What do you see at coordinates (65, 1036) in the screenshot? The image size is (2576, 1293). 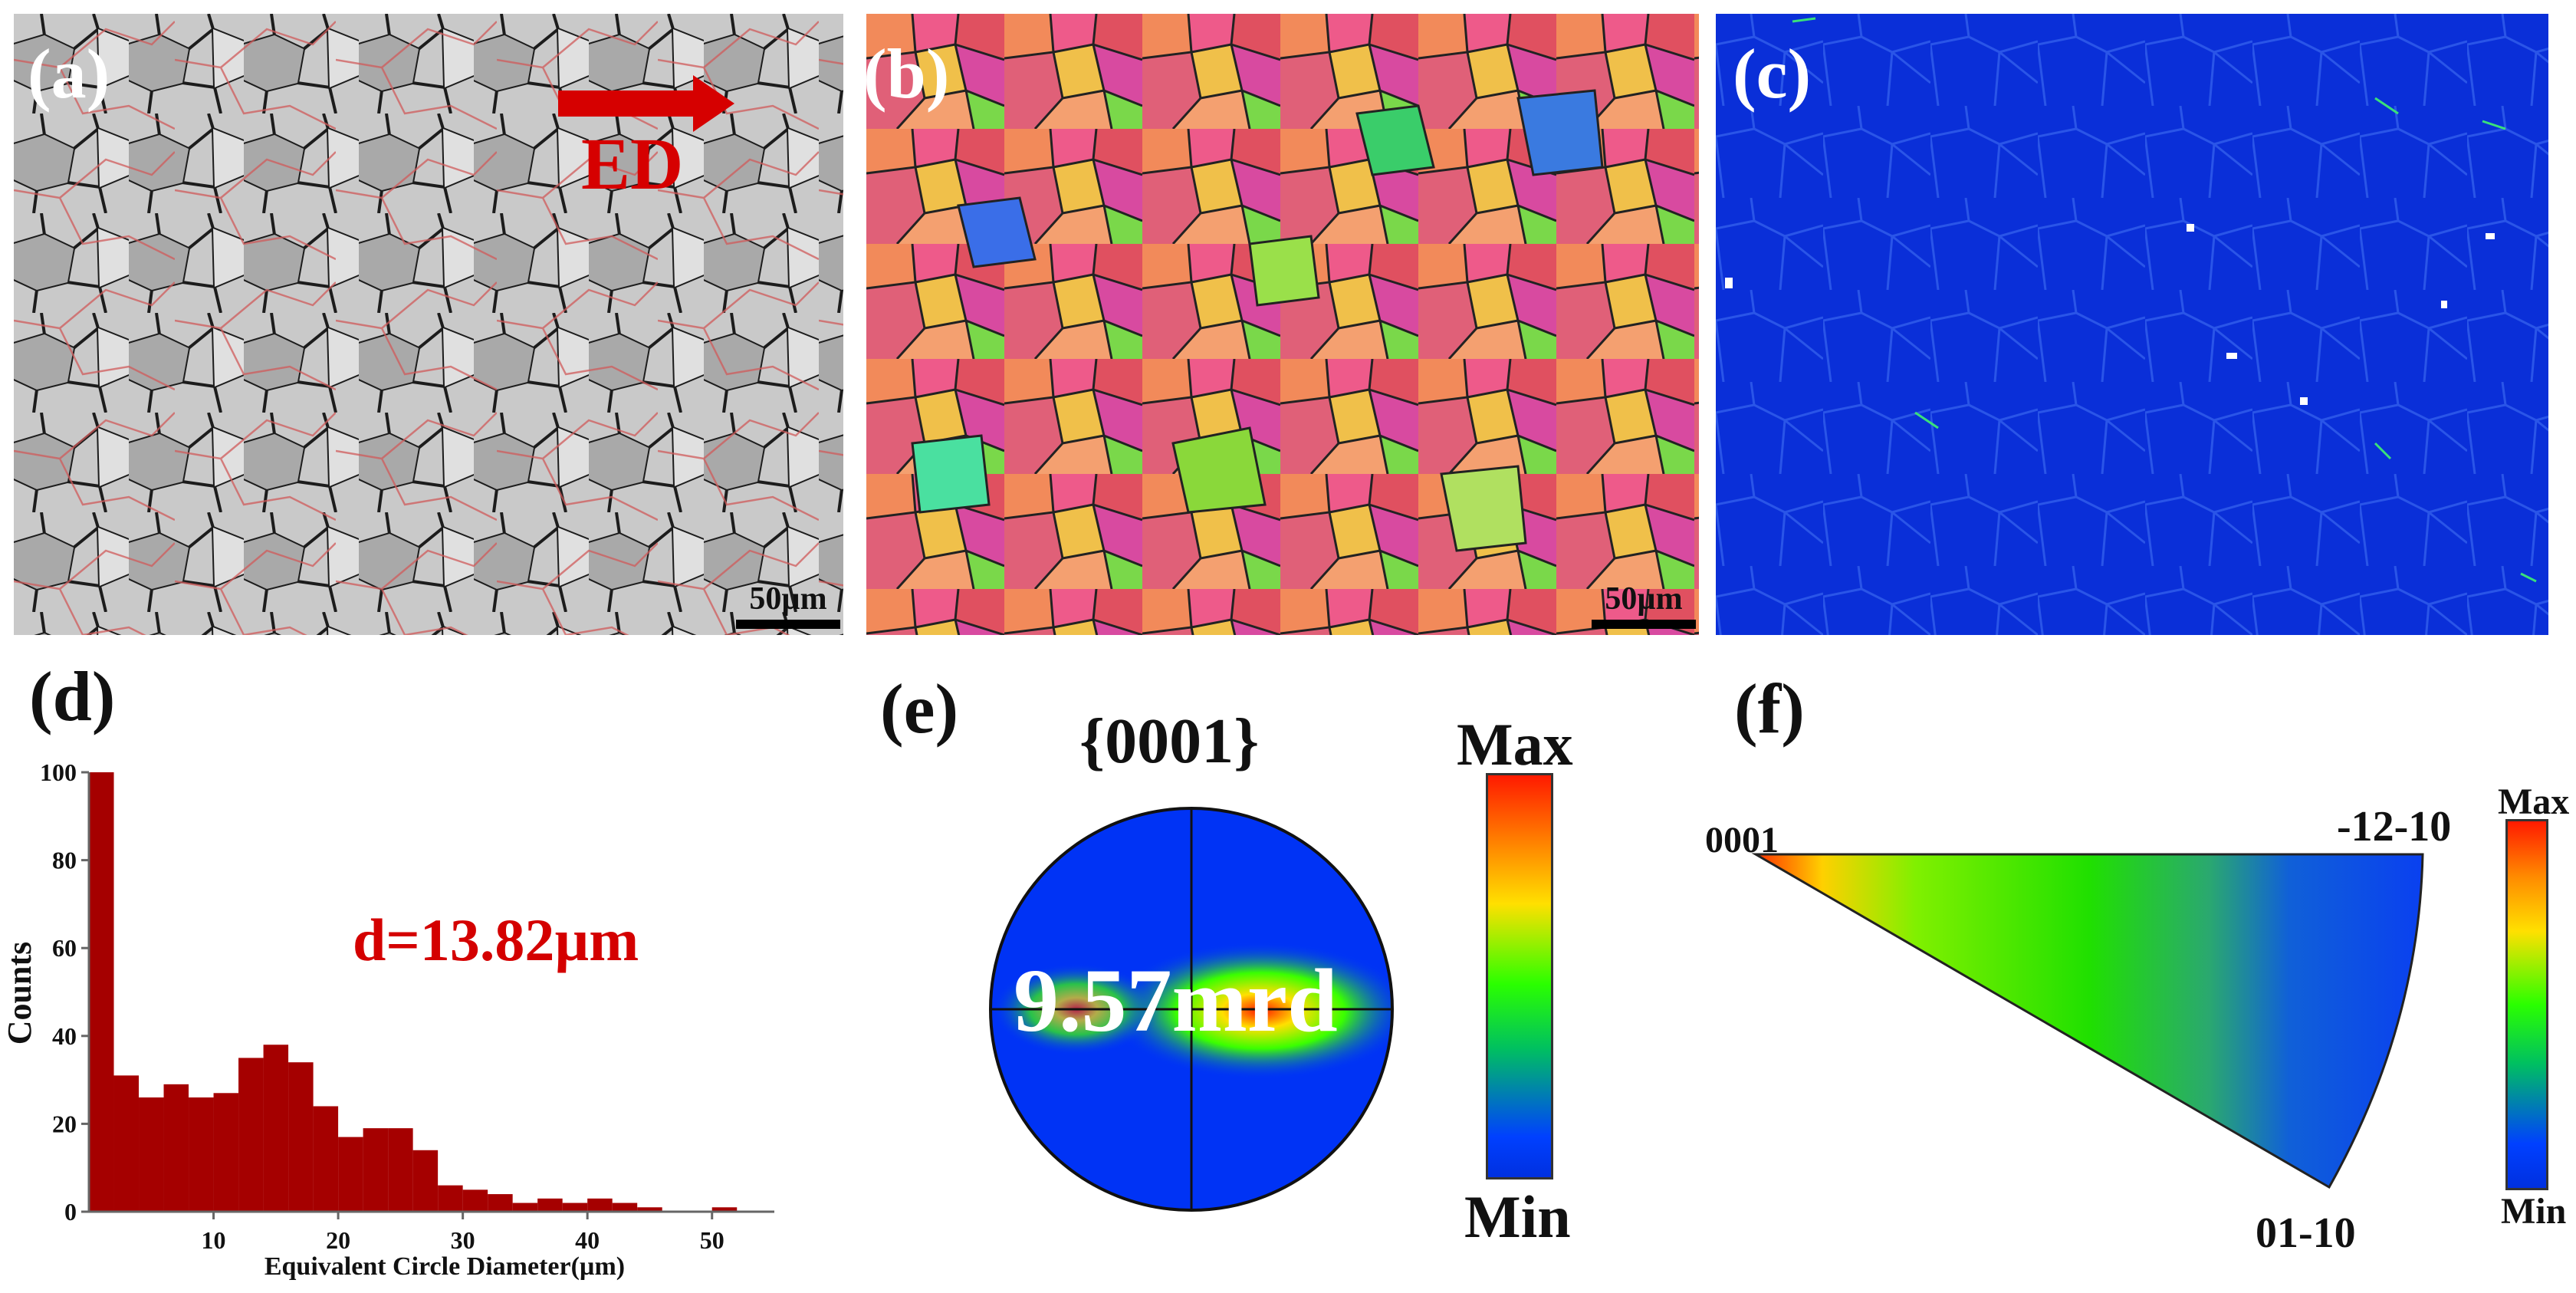 I see `y-tick-label: 40` at bounding box center [65, 1036].